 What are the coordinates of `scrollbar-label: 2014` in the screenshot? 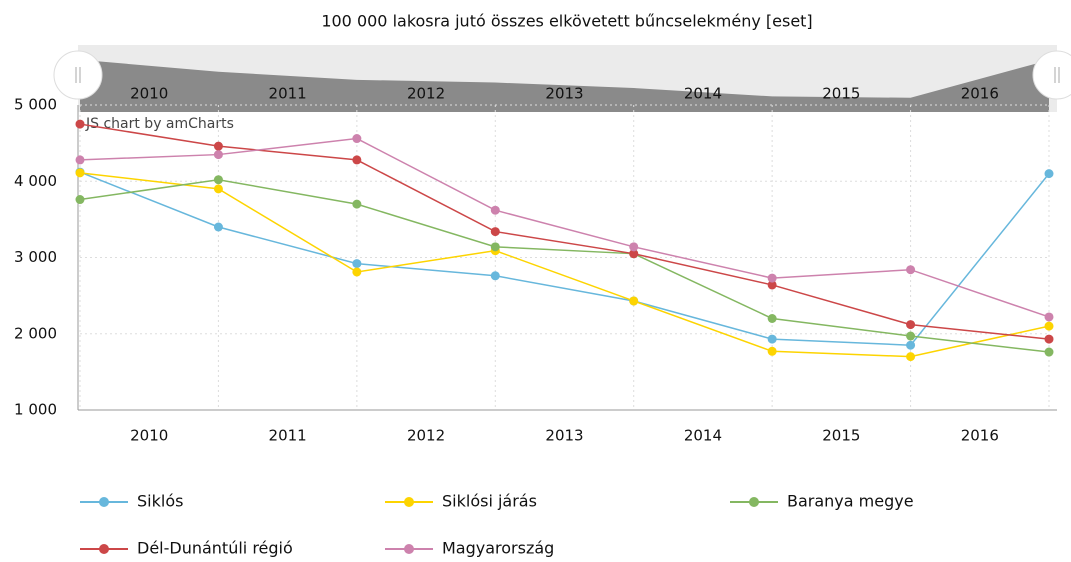 It's located at (703, 94).